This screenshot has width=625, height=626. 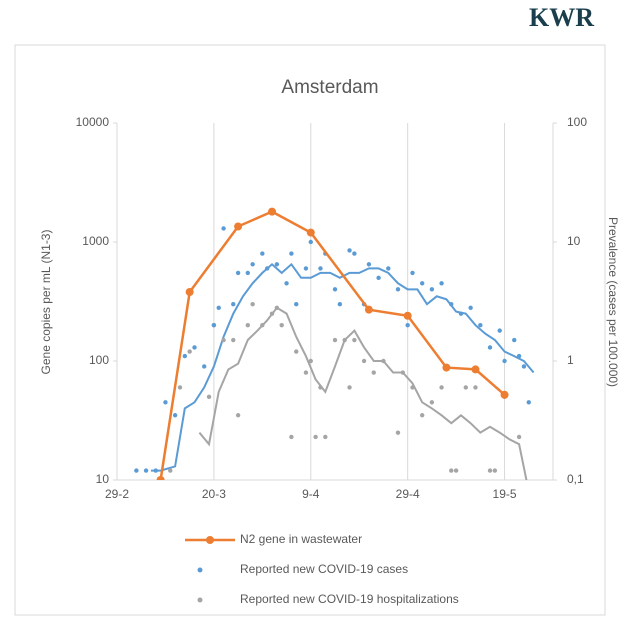 What do you see at coordinates (117, 494) in the screenshot?
I see `x-tick-label: 29-2` at bounding box center [117, 494].